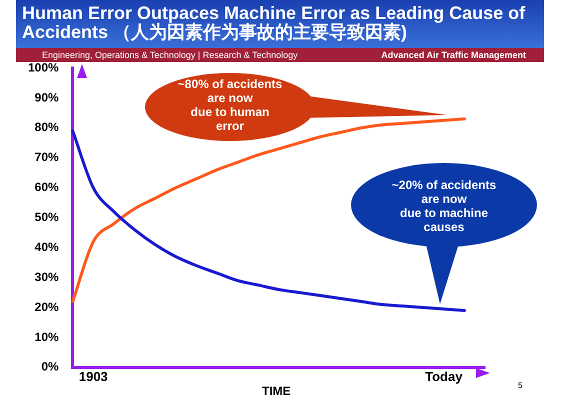 The width and height of the screenshot is (565, 399). What do you see at coordinates (170, 55) in the screenshot?
I see `chart-subtitle: Engineering, Operations & Technology | Research & Technology` at bounding box center [170, 55].